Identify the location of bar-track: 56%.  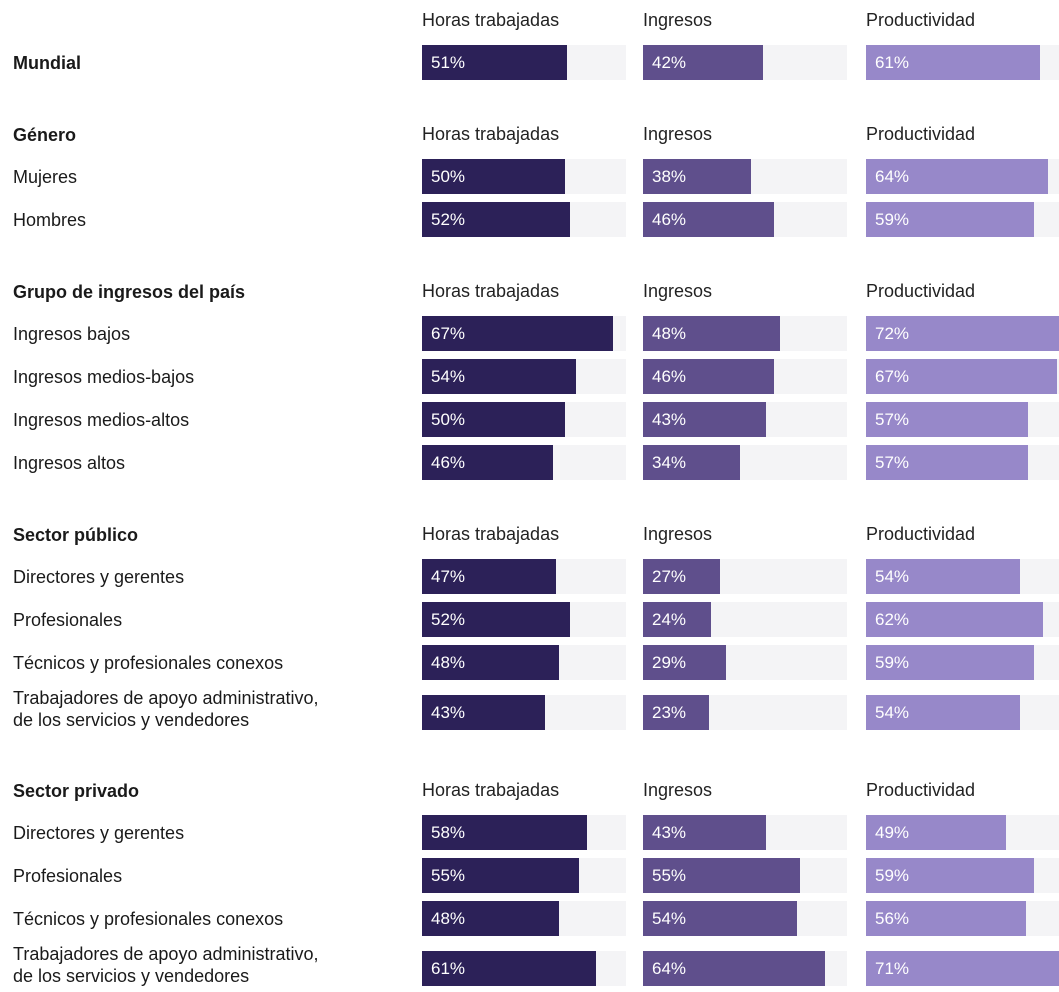
(962, 918).